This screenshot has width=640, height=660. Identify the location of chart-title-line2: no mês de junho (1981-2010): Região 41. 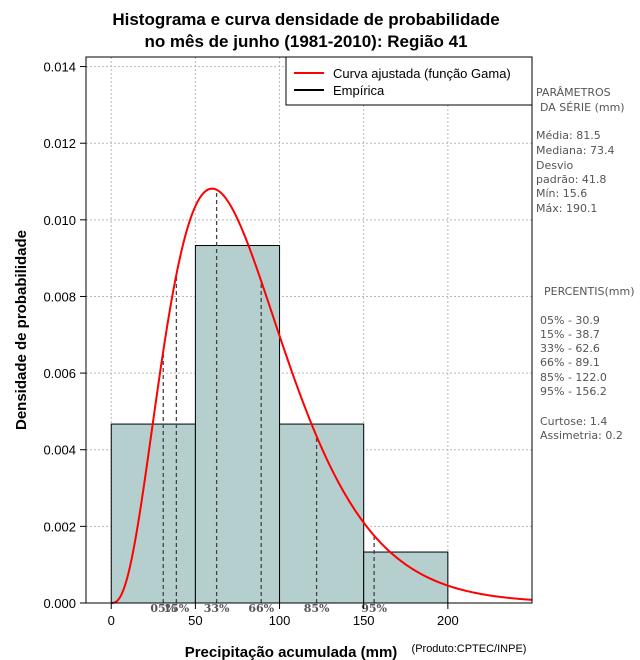
(305, 41).